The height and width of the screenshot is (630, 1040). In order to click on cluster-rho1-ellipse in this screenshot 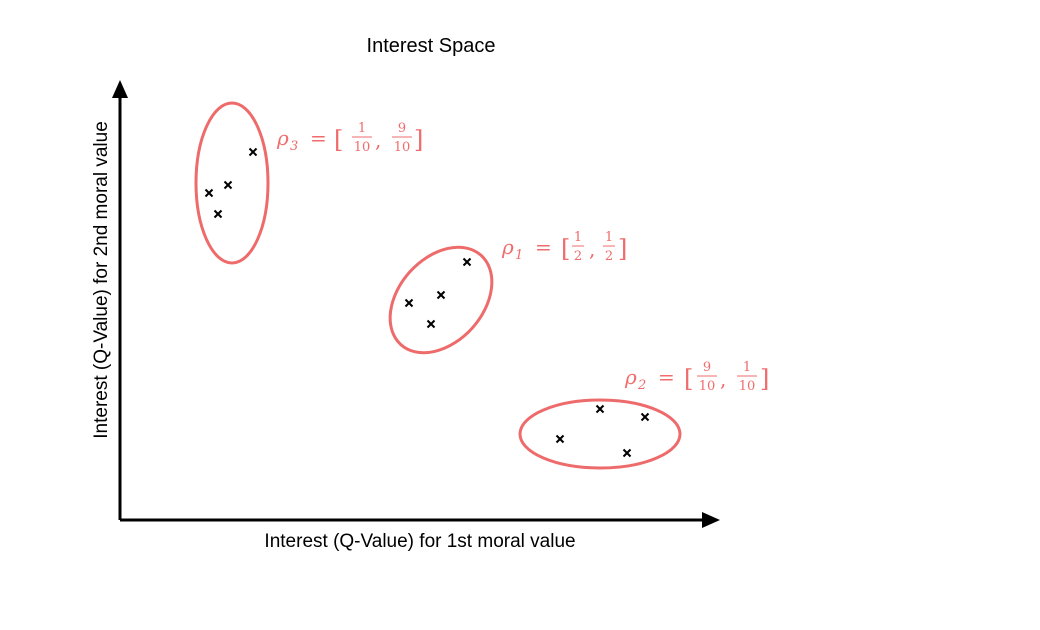, I will do `click(441, 300)`.